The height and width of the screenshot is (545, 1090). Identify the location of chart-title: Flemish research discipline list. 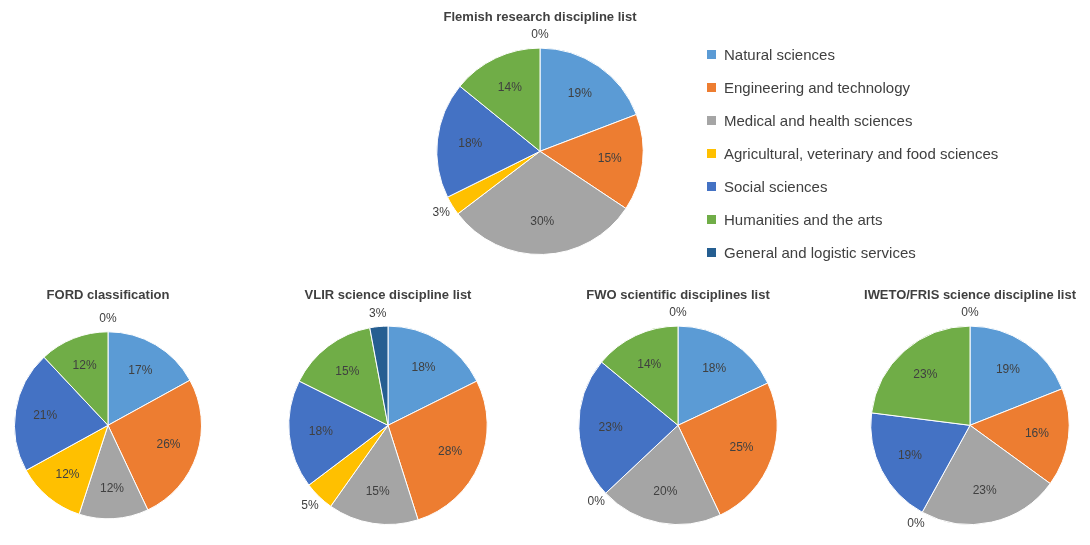
(540, 17).